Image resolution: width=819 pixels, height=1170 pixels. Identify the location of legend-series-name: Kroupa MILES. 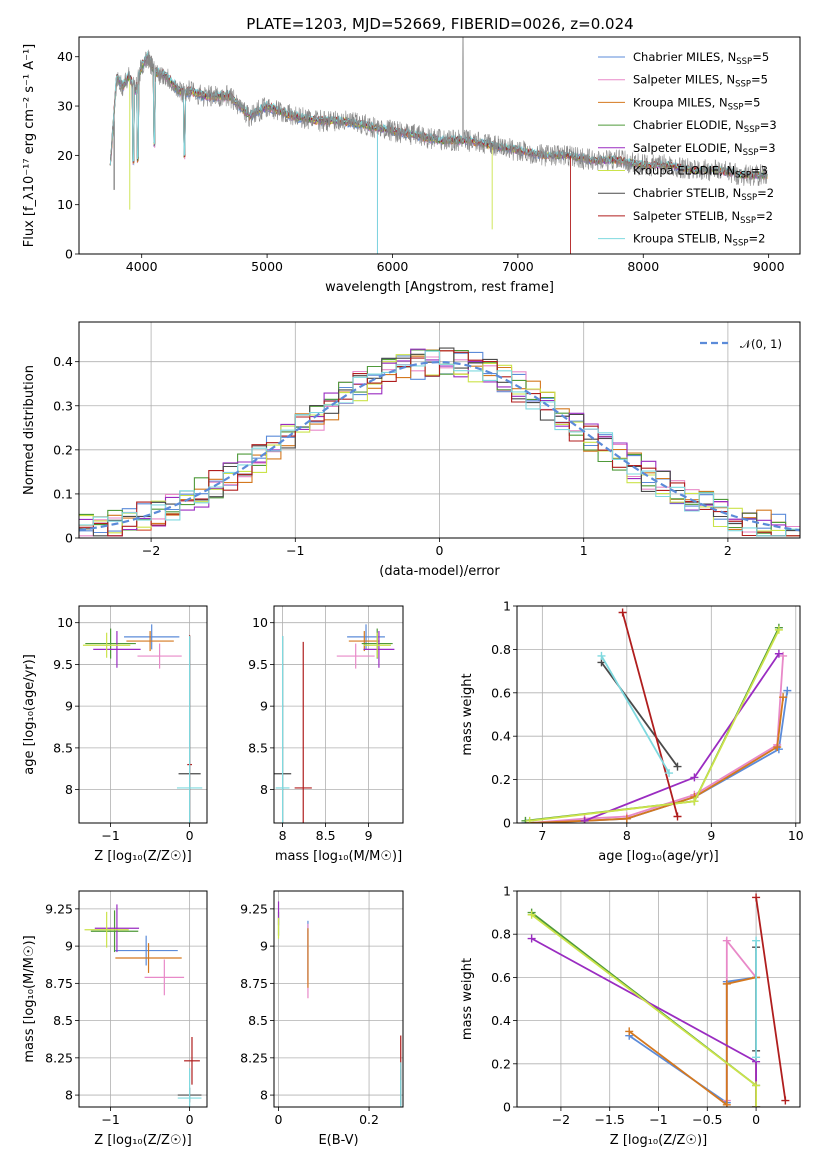
(672, 102).